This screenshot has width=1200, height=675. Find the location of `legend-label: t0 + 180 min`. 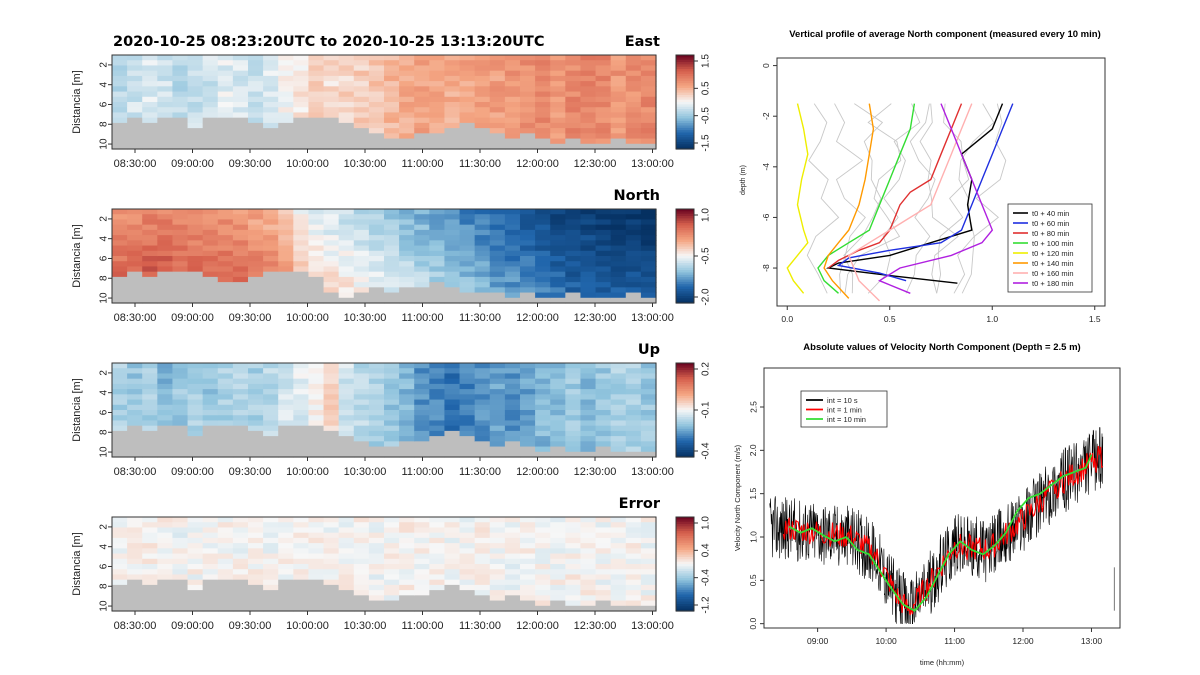

legend-label: t0 + 180 min is located at coordinates (1052, 283).